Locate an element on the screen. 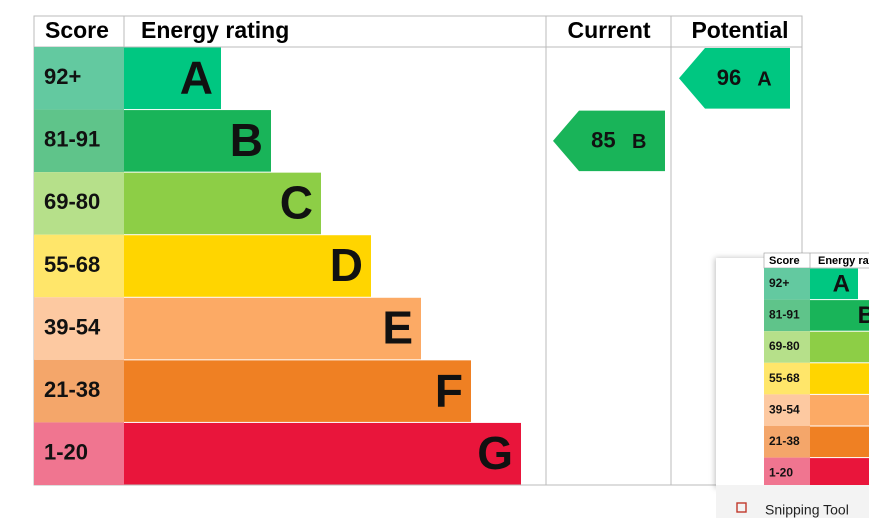  thumb-header is located at coordinates (816, 260).